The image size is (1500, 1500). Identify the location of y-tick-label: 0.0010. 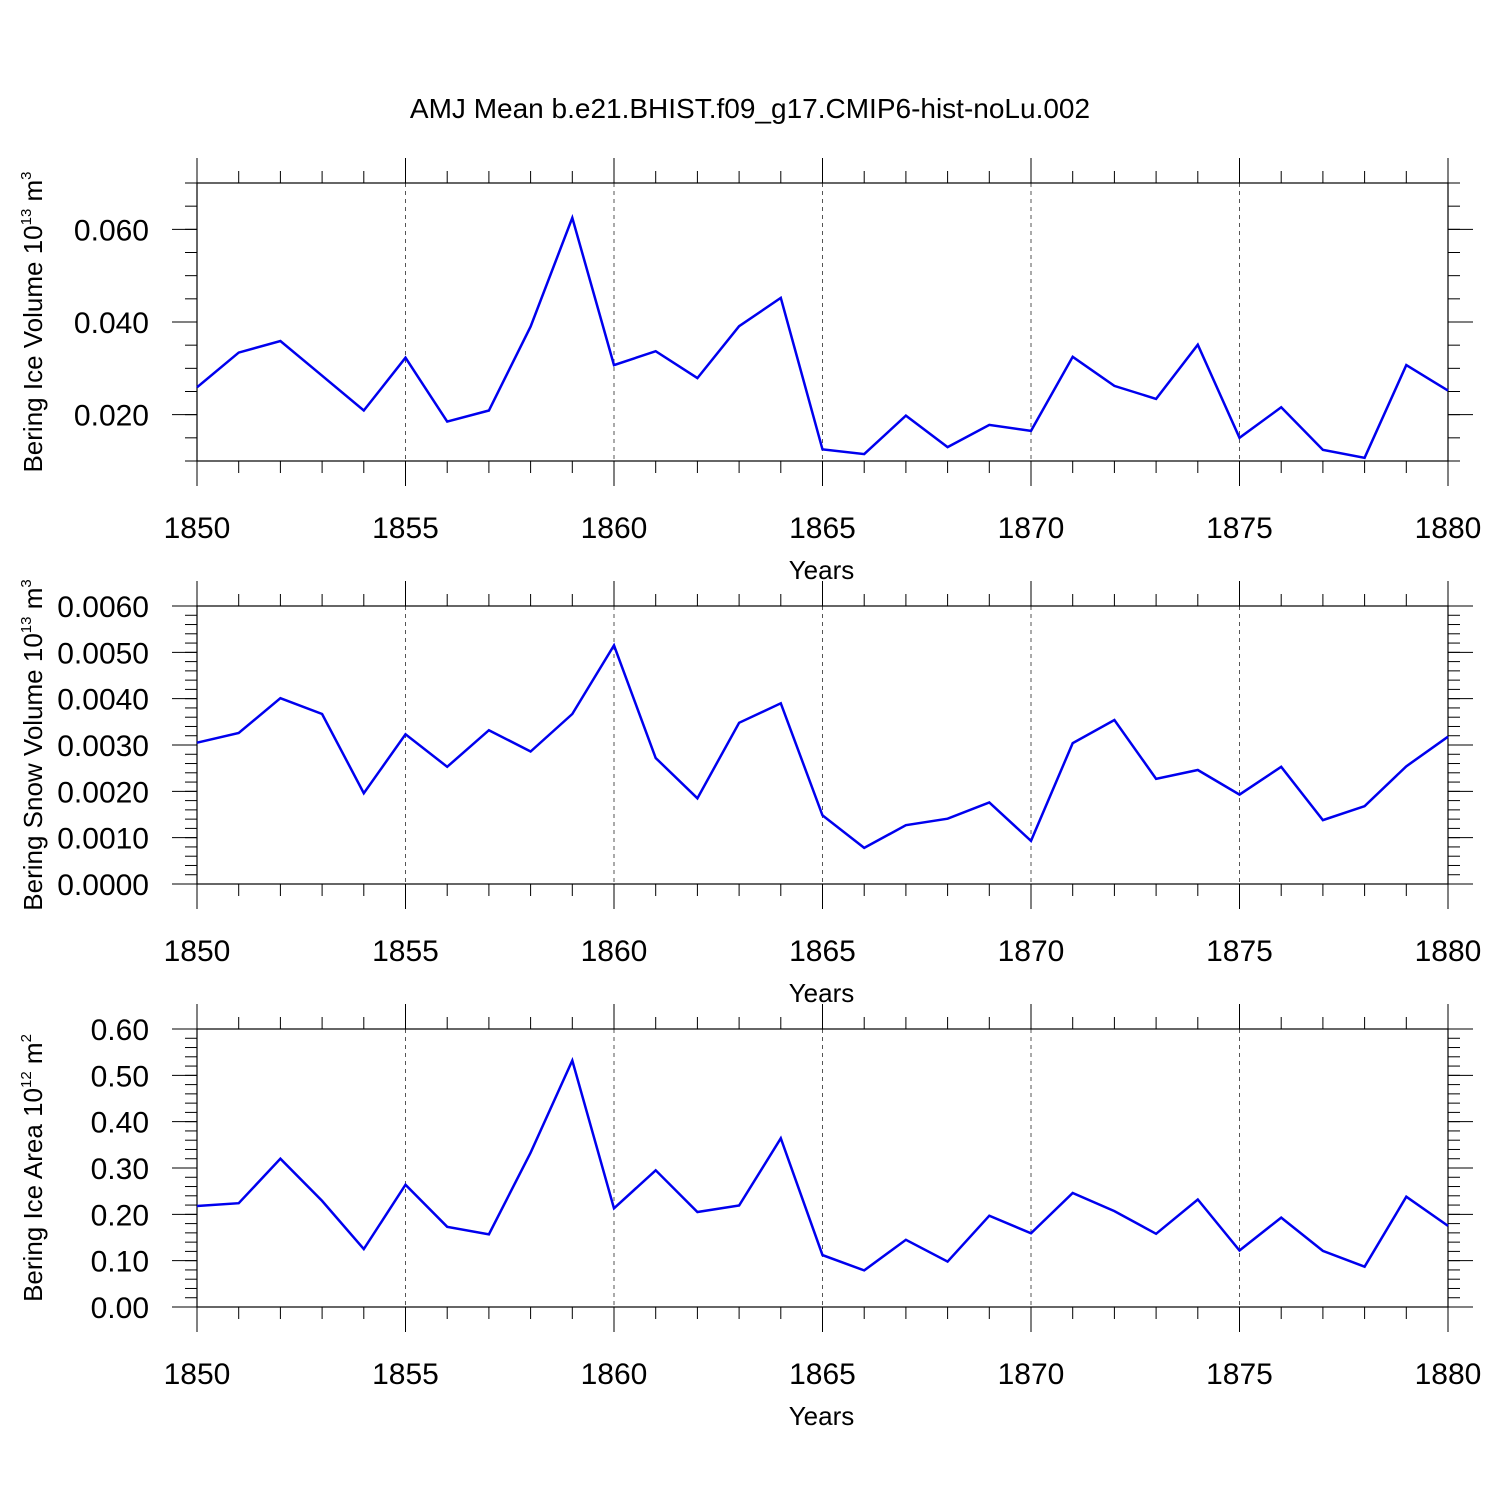
(103, 839).